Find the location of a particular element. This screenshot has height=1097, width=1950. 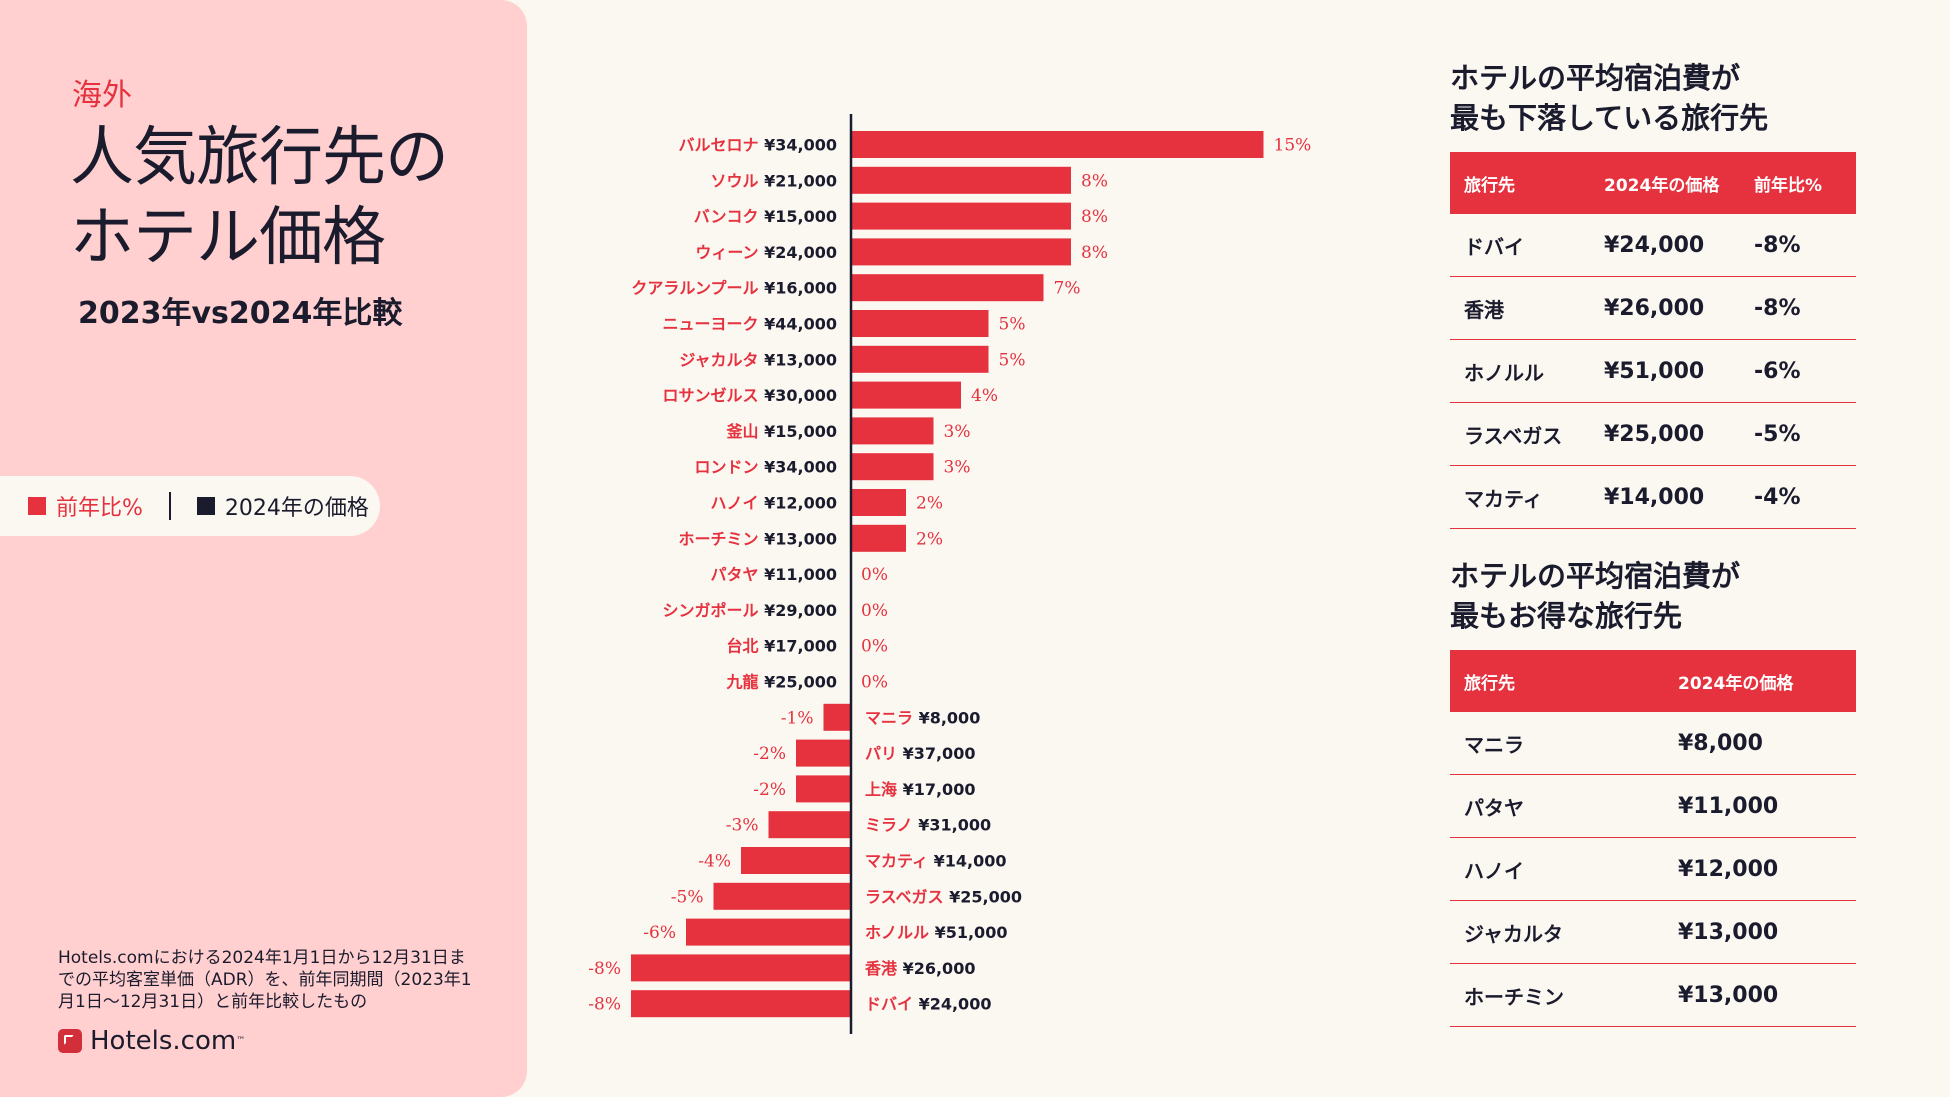

bar-value-label: -3% is located at coordinates (742, 826).